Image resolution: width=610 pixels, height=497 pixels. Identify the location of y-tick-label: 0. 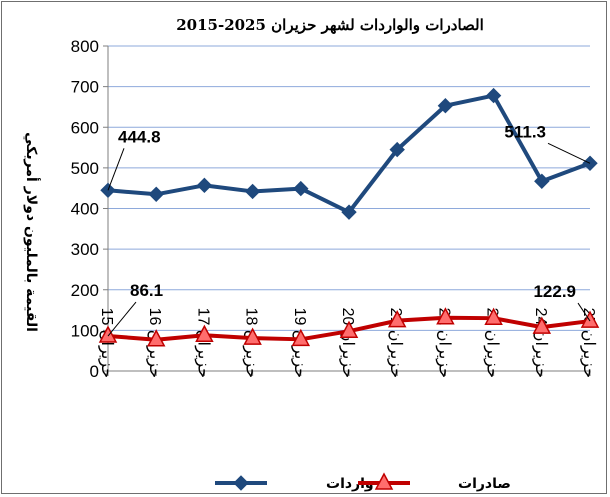
(94, 371).